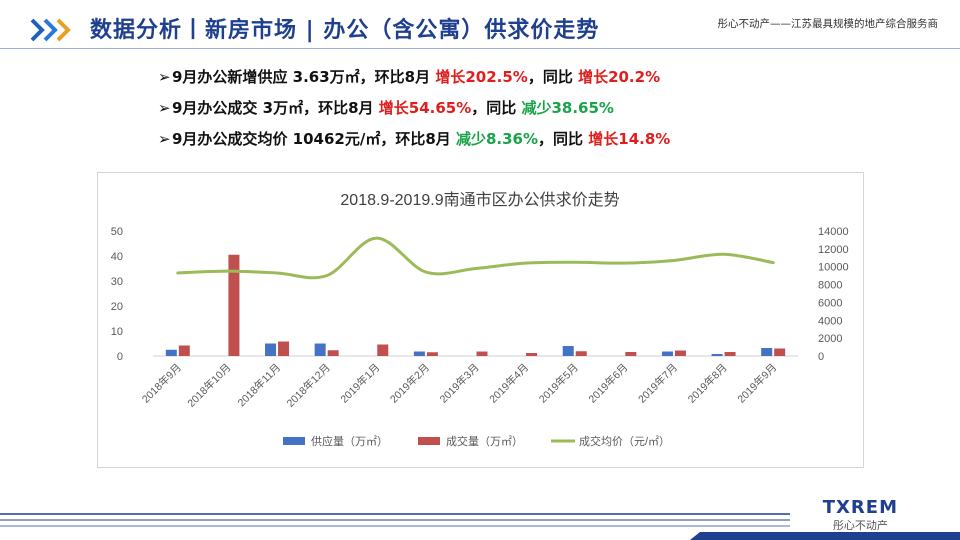  I want to click on x-tick-label: 2018年12月, so click(308, 385).